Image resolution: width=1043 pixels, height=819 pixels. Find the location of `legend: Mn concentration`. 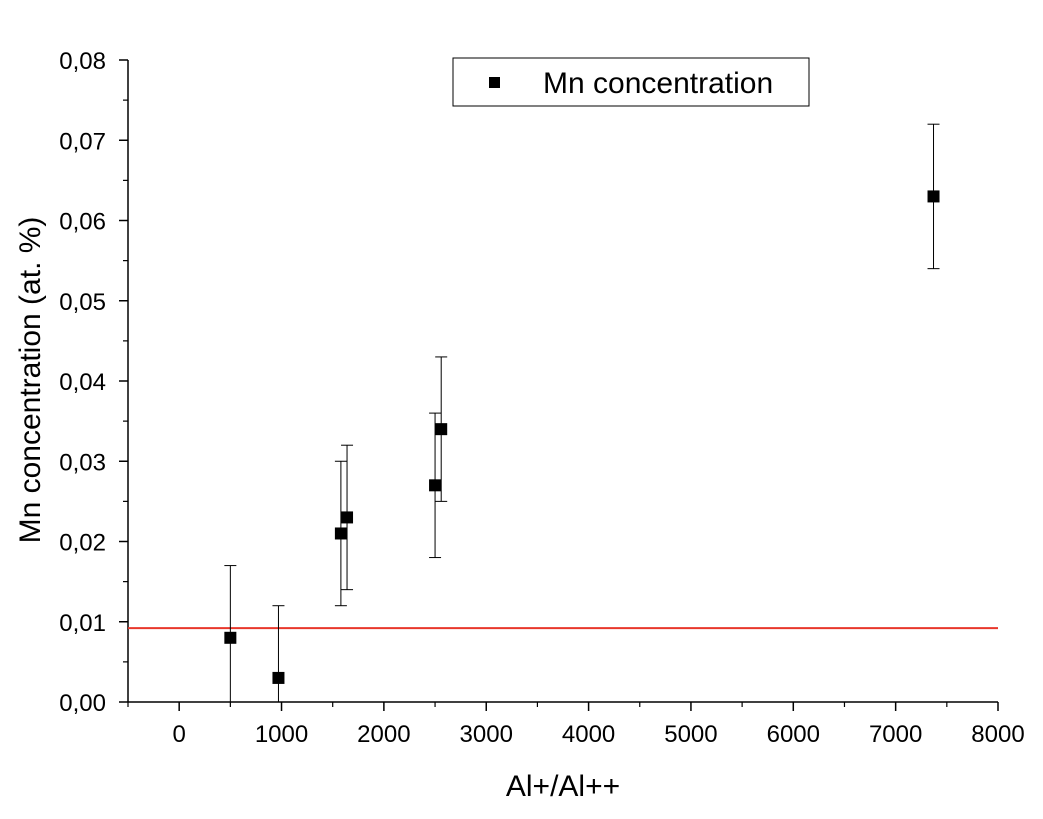

legend: Mn concentration is located at coordinates (631, 82).